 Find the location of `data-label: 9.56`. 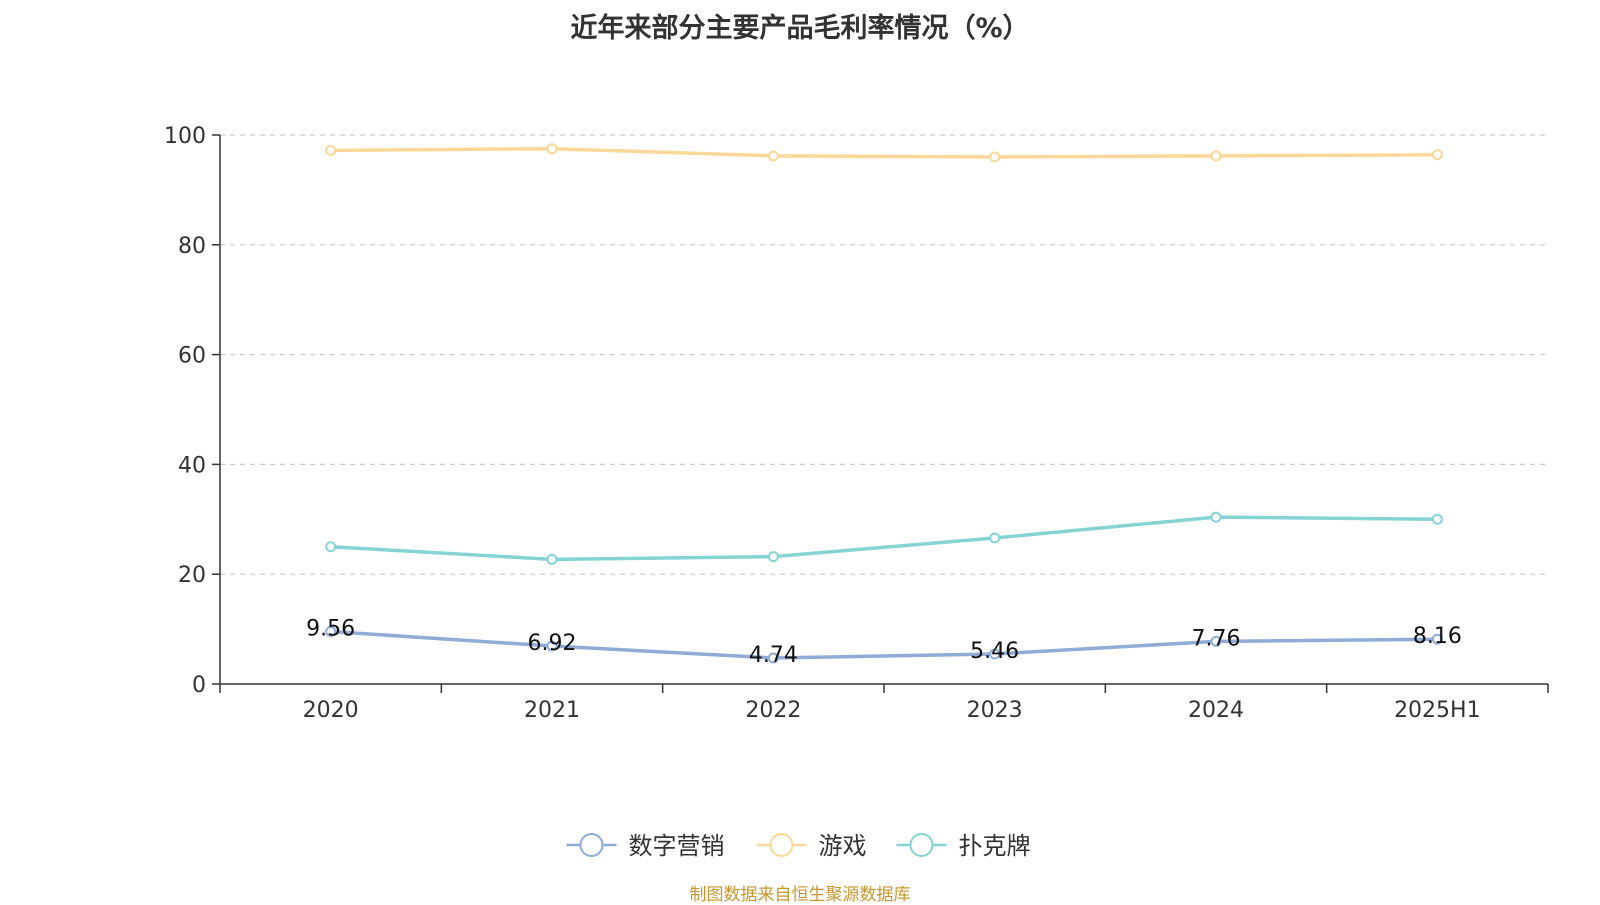

data-label: 9.56 is located at coordinates (330, 629).